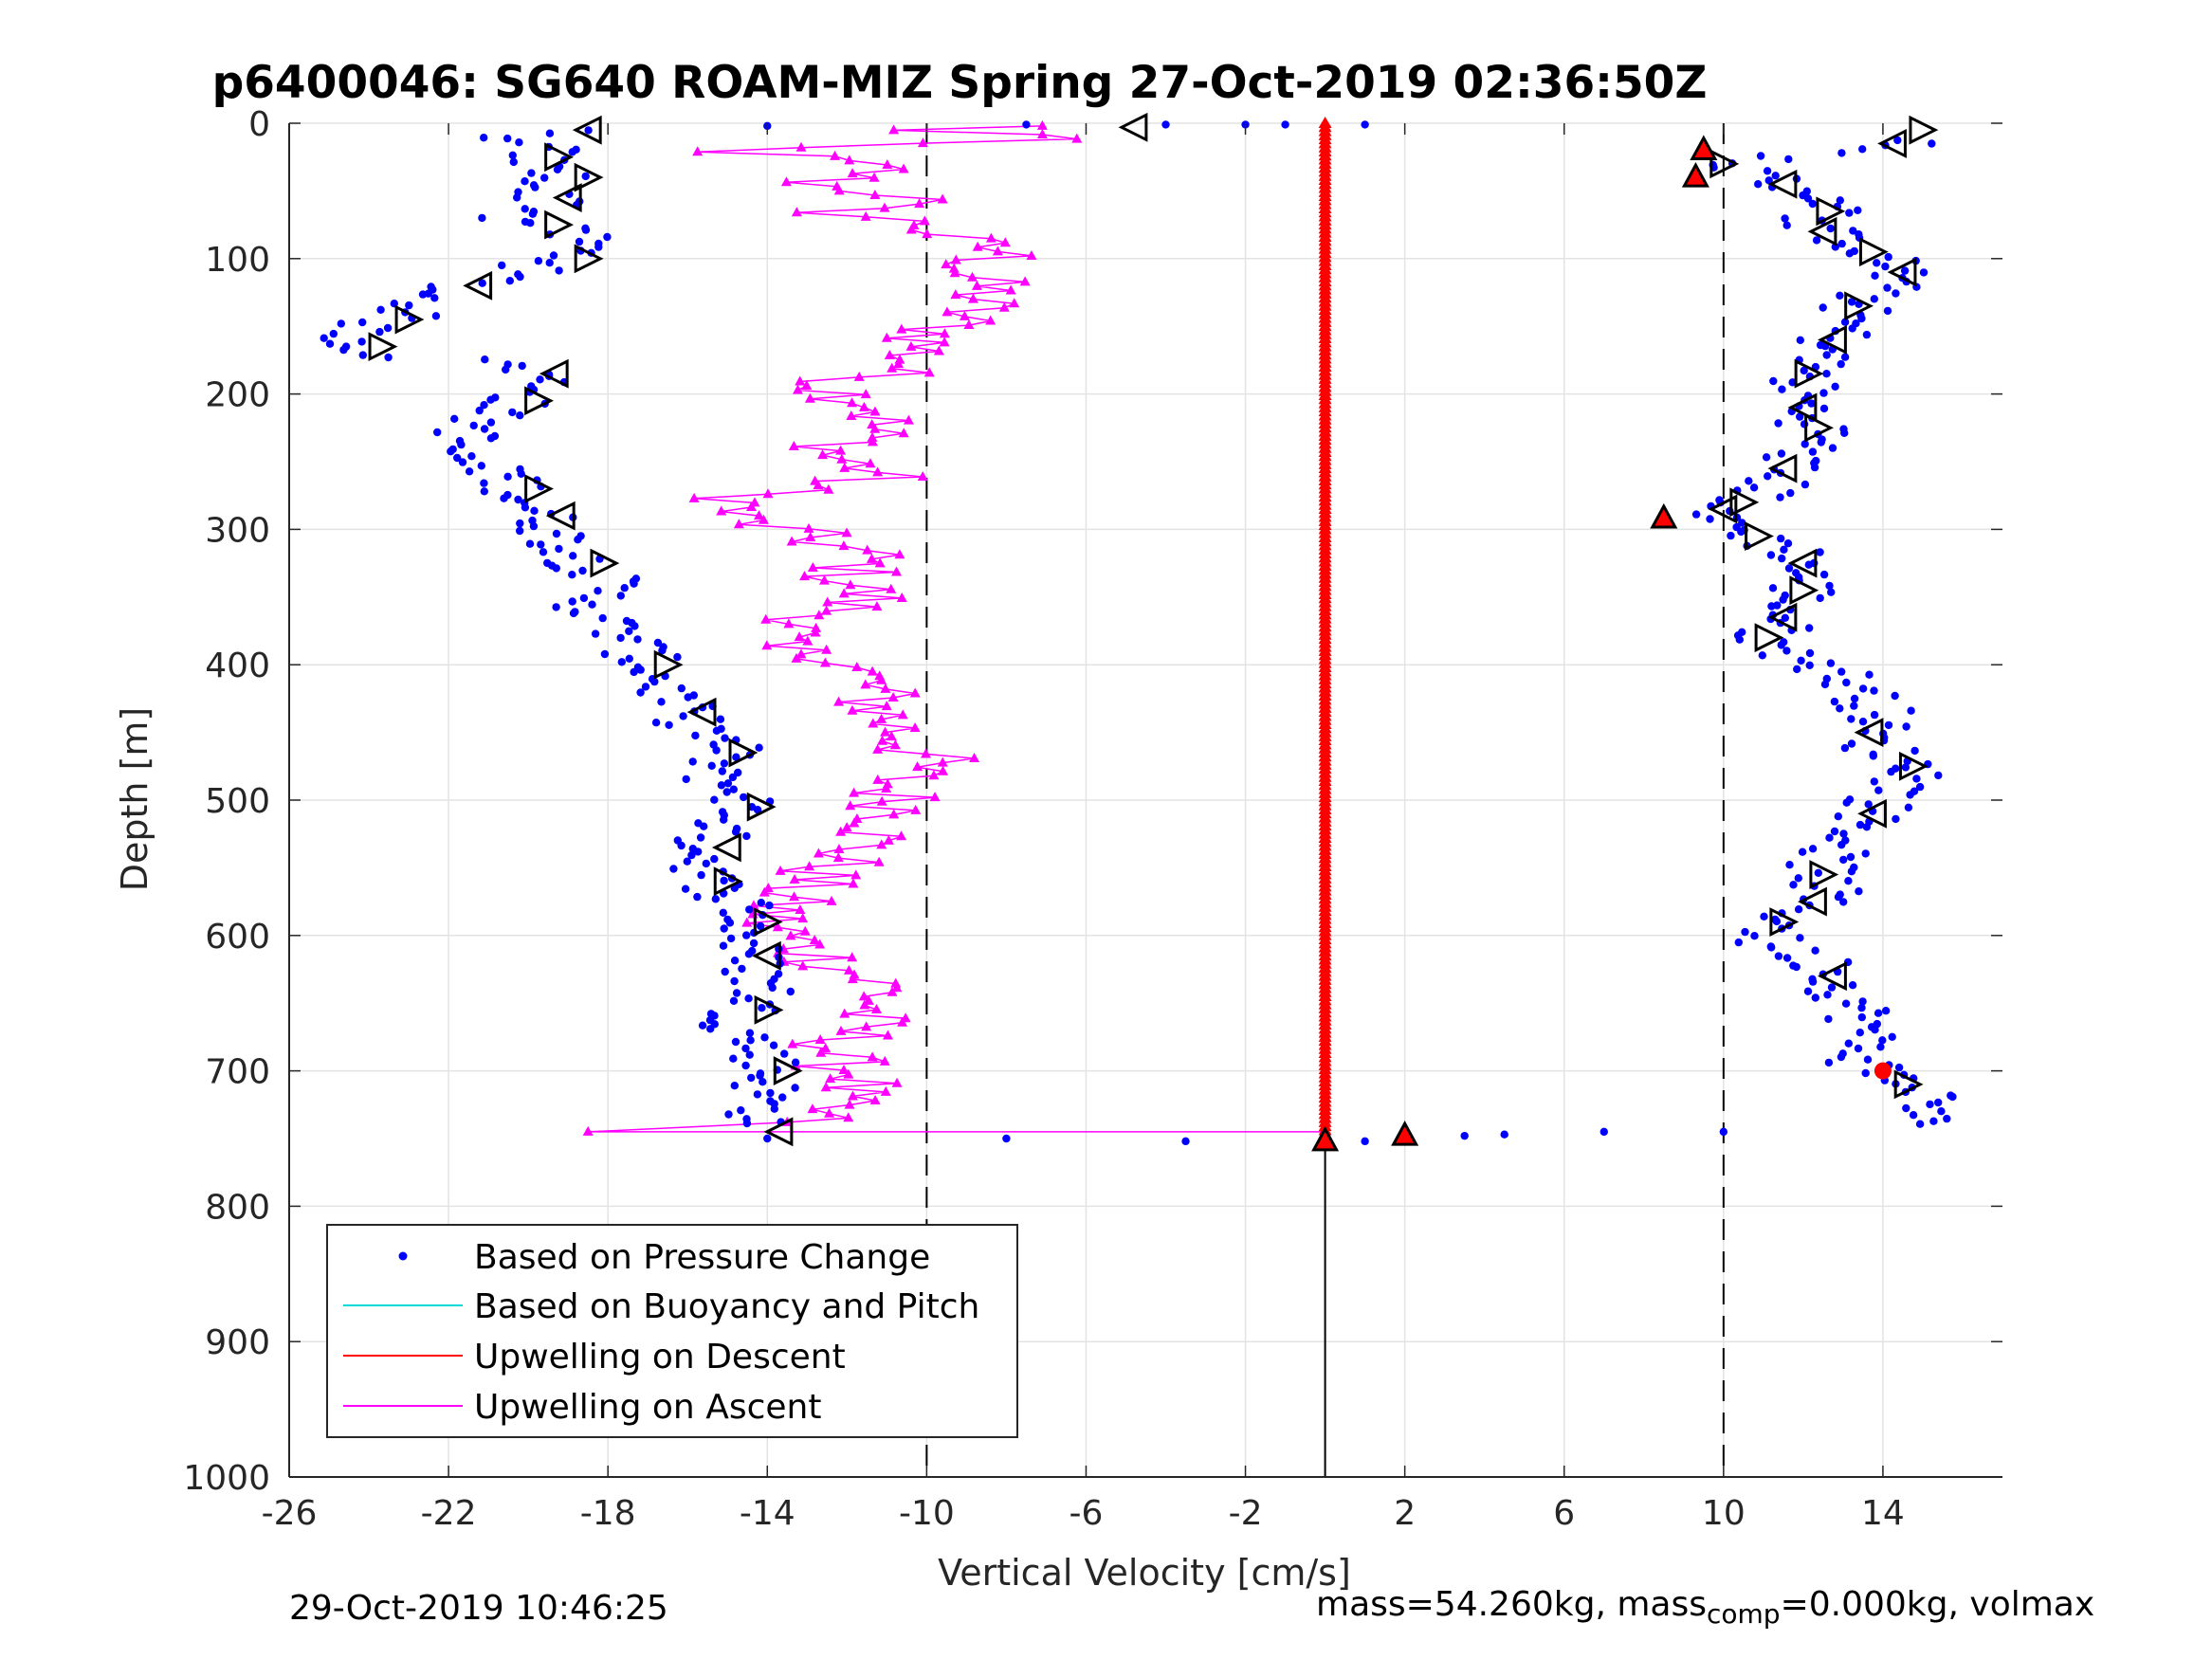 The width and height of the screenshot is (2212, 1659). Describe the element at coordinates (1744, 1614) in the screenshot. I see `mass-subscript: comp` at that location.